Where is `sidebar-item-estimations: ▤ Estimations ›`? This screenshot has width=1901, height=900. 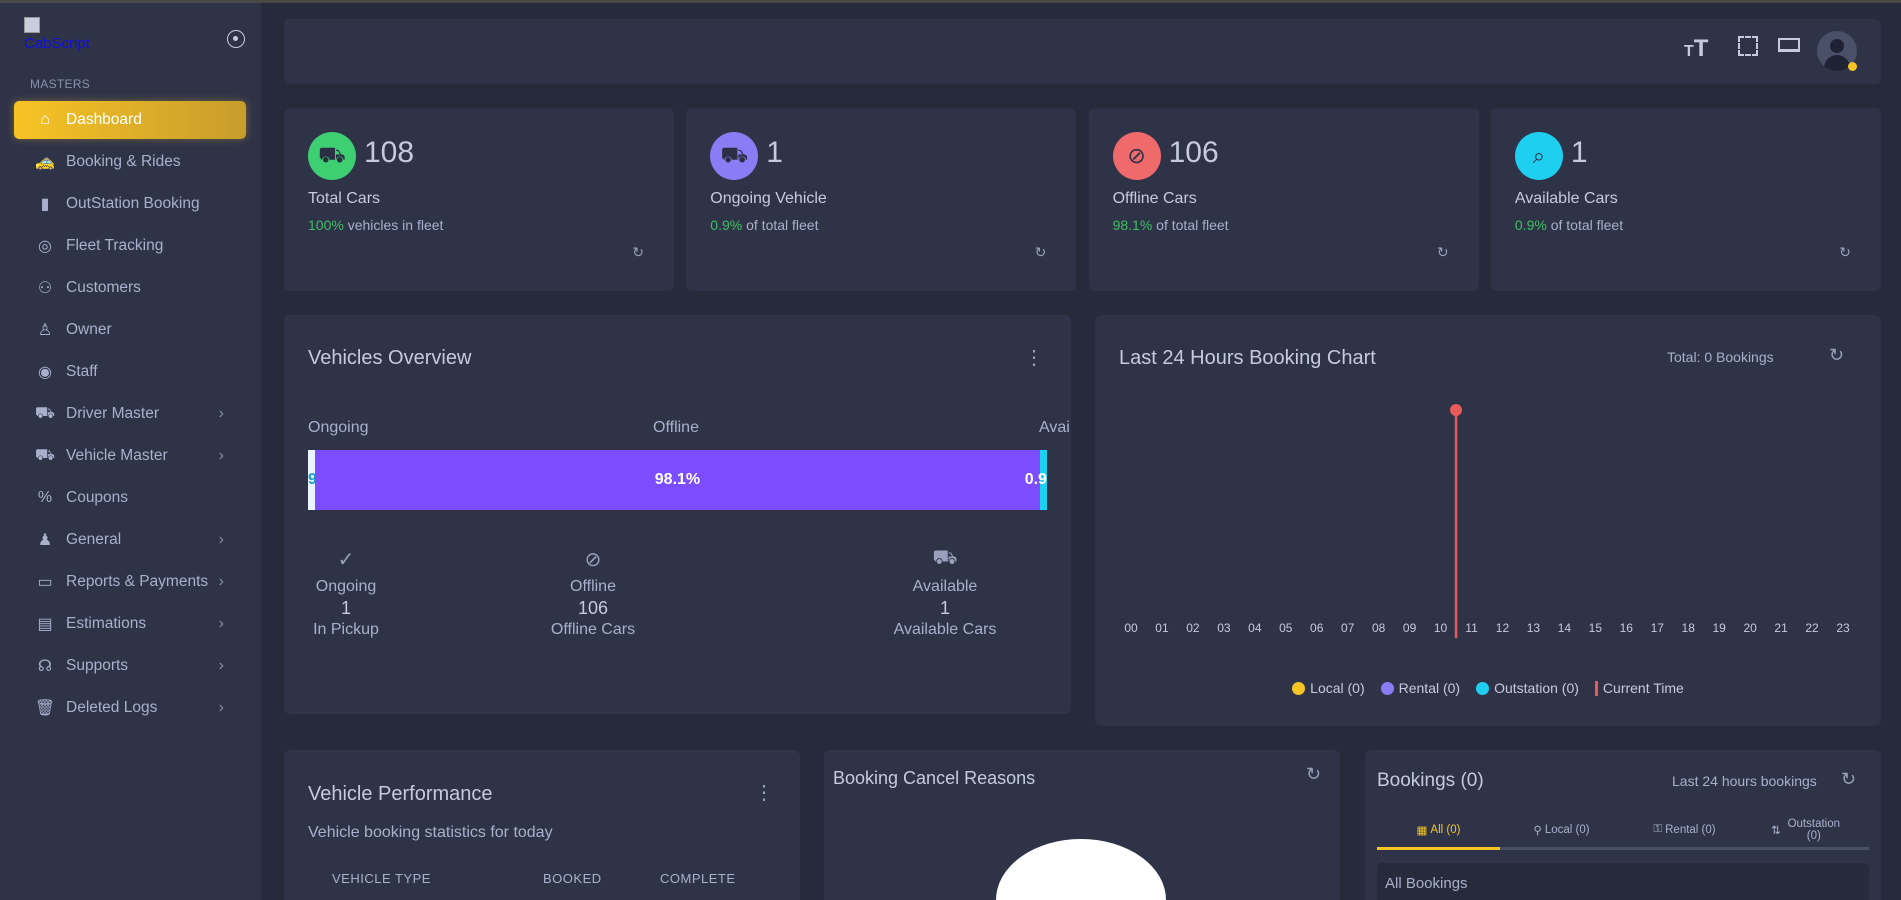 sidebar-item-estimations: ▤ Estimations › is located at coordinates (130, 624).